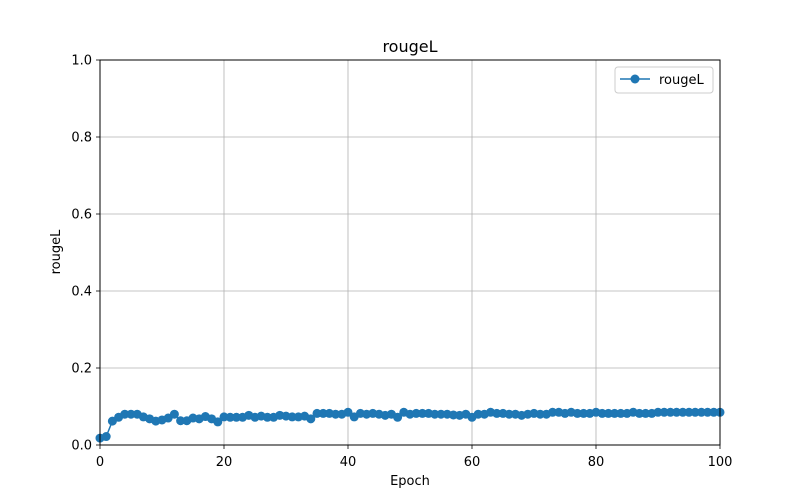 The image size is (800, 500). What do you see at coordinates (682, 80) in the screenshot?
I see `legend-label: rougeL` at bounding box center [682, 80].